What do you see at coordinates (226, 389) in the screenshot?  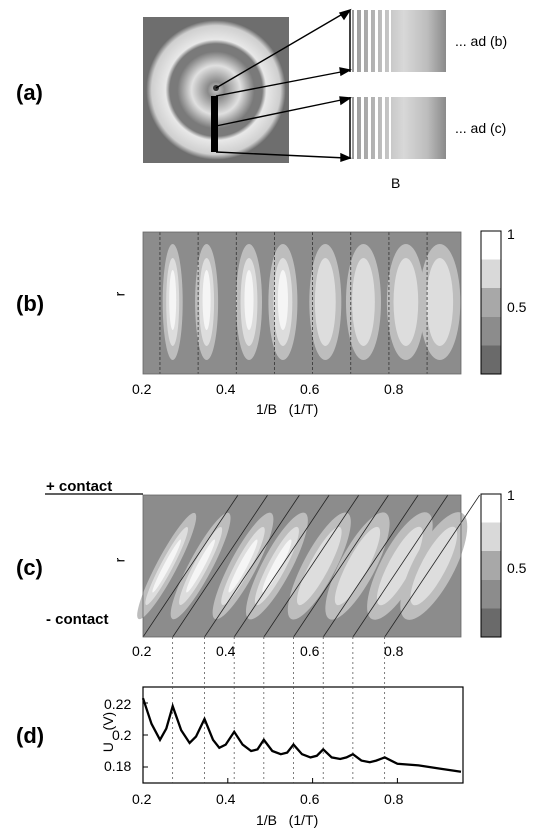 I see `b-x-tick: 0.4` at bounding box center [226, 389].